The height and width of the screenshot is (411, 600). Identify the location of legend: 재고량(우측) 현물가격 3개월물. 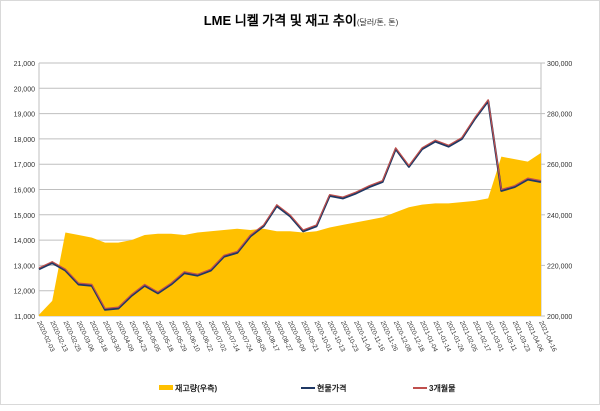
(307, 388).